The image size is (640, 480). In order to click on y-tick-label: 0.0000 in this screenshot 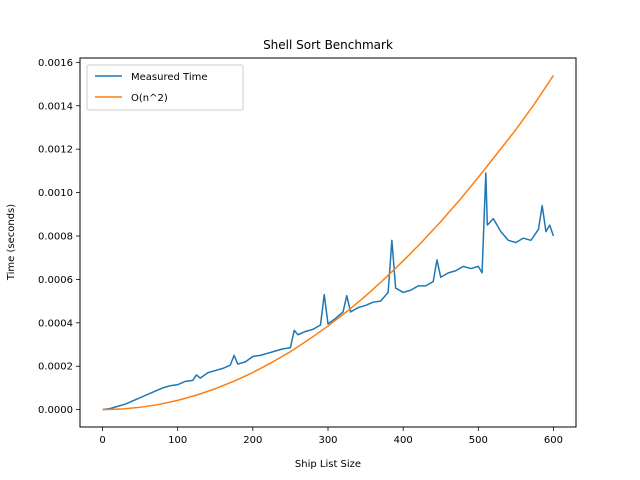, I will do `click(55, 410)`.